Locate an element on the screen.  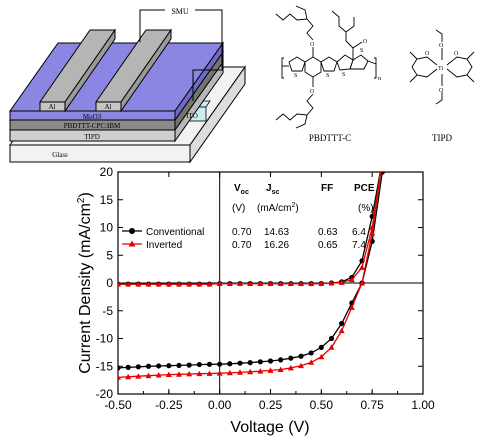
unit-pce: (%) is located at coordinates (366, 208).